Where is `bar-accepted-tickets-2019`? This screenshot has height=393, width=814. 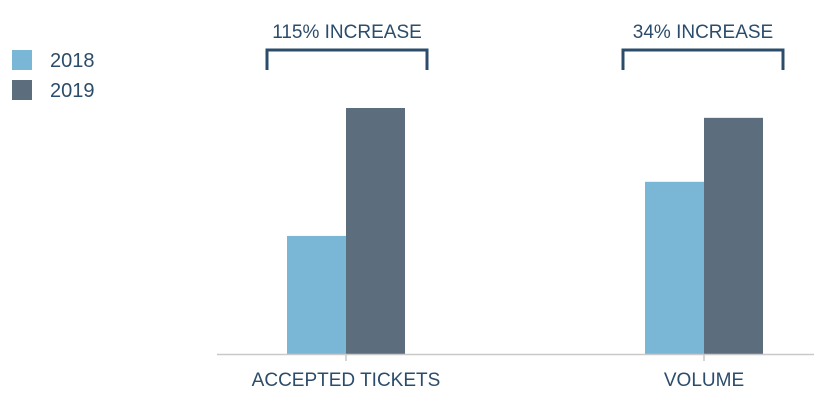
bar-accepted-tickets-2019 is located at coordinates (375, 231).